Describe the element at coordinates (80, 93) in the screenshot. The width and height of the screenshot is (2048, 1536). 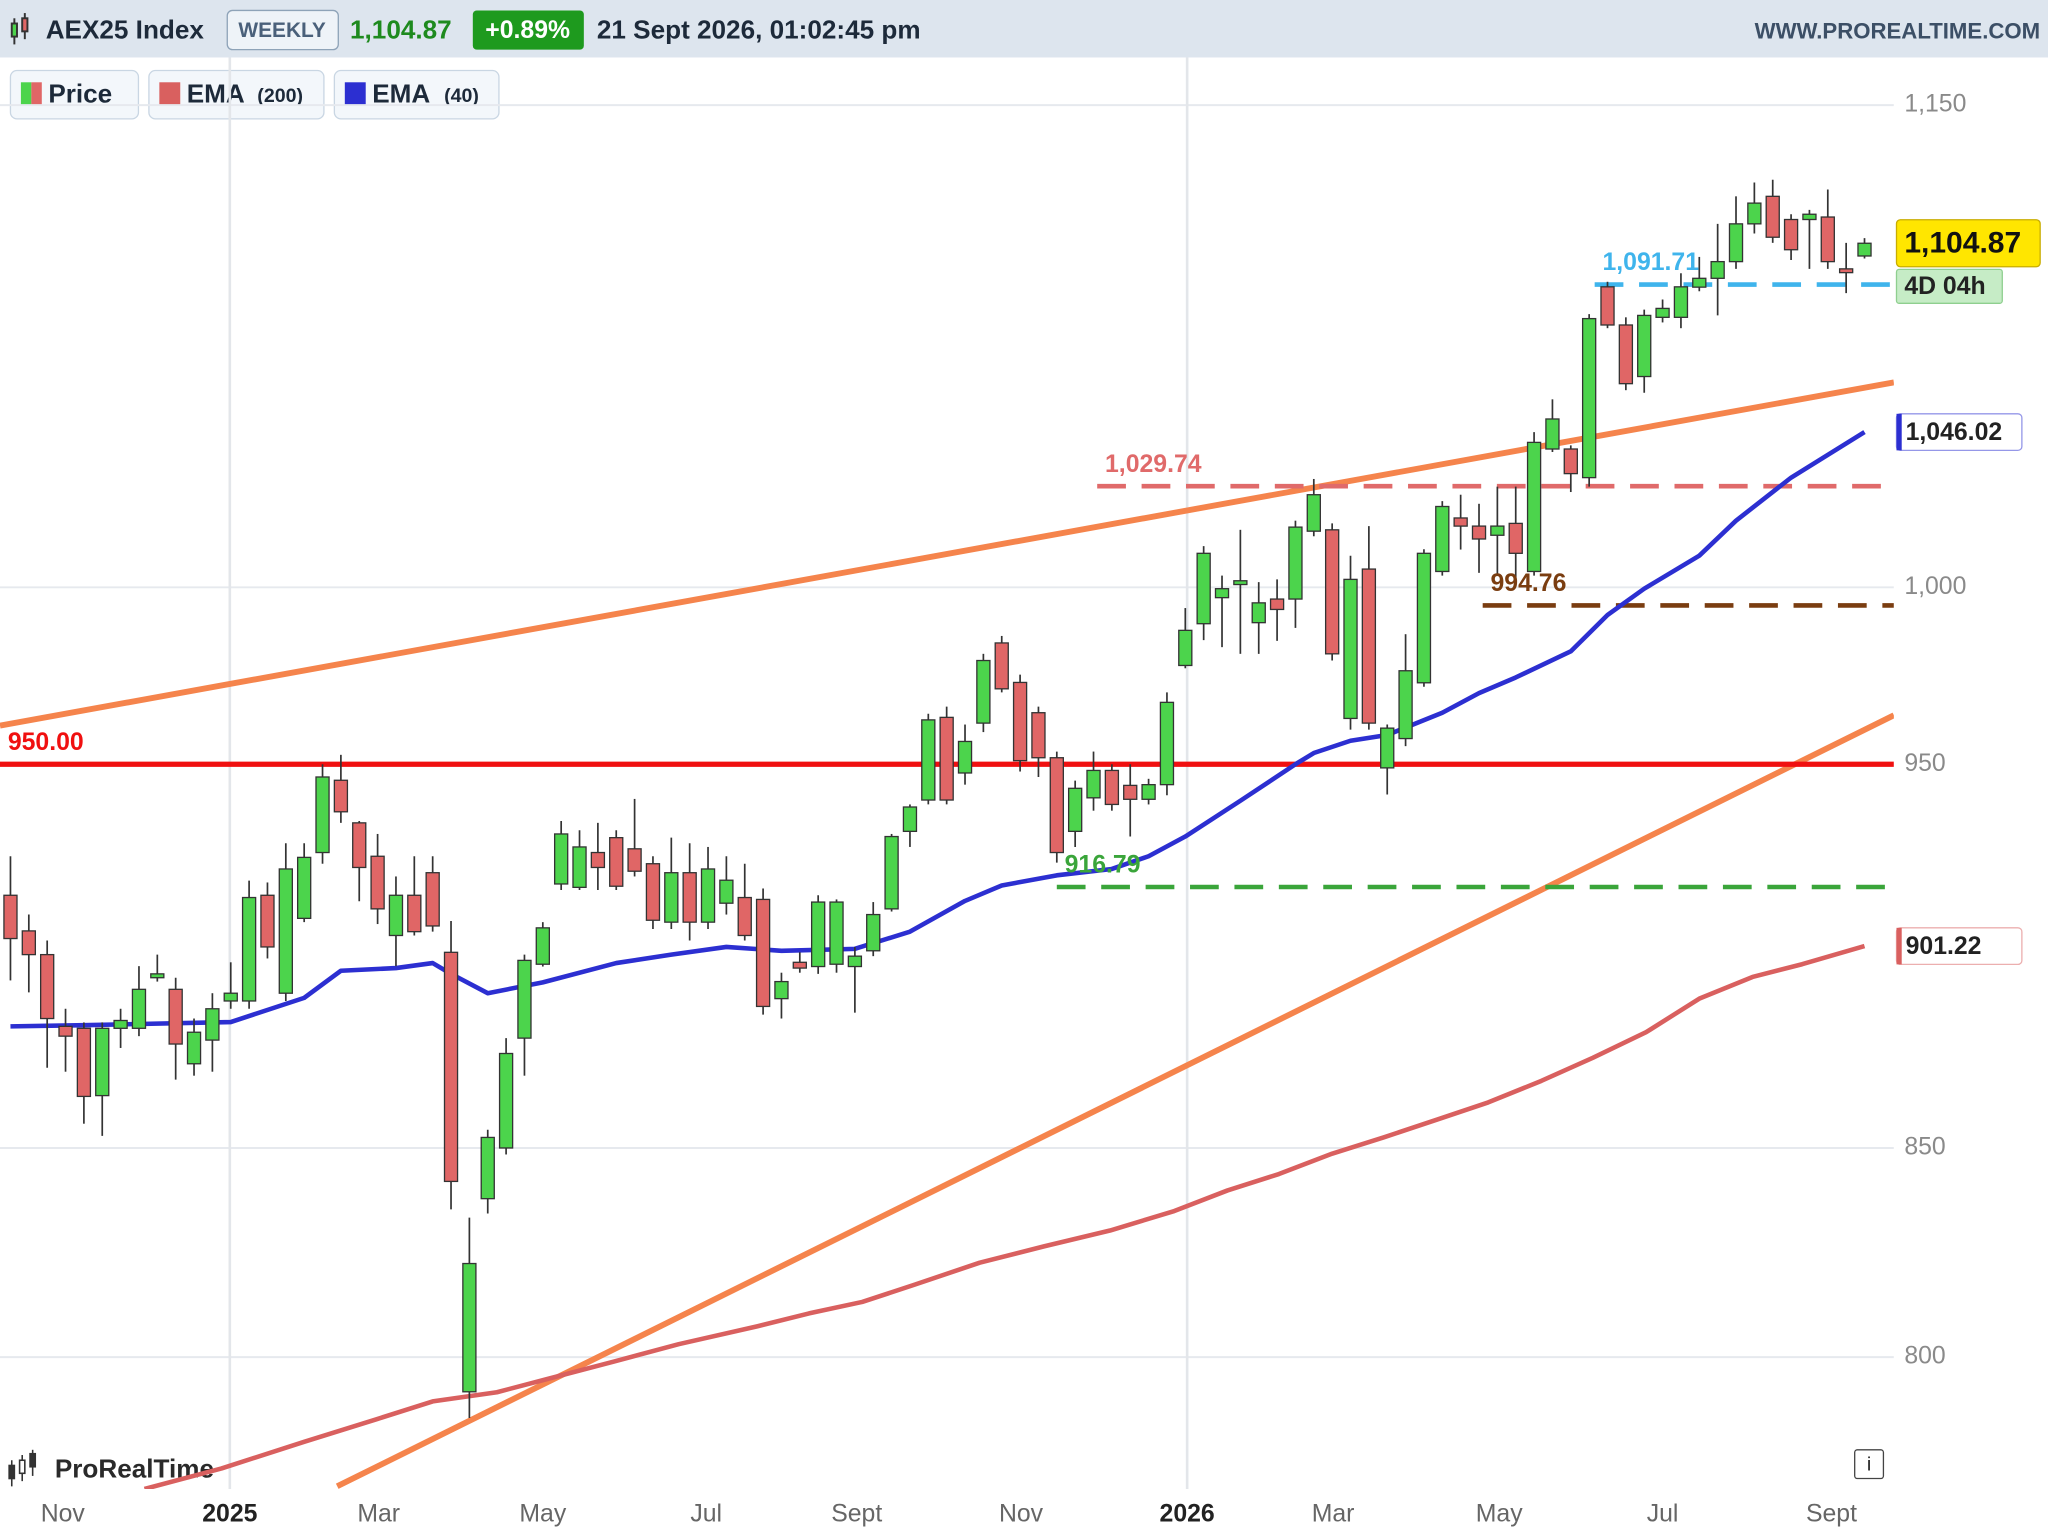
I see `legend-label: Price` at that location.